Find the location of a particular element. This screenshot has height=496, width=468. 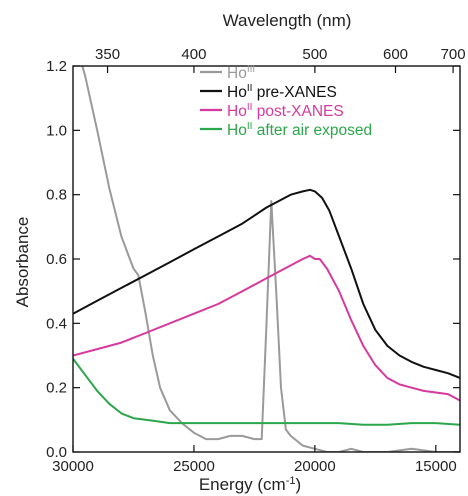

x-axis-title-close: ) is located at coordinates (299, 484).